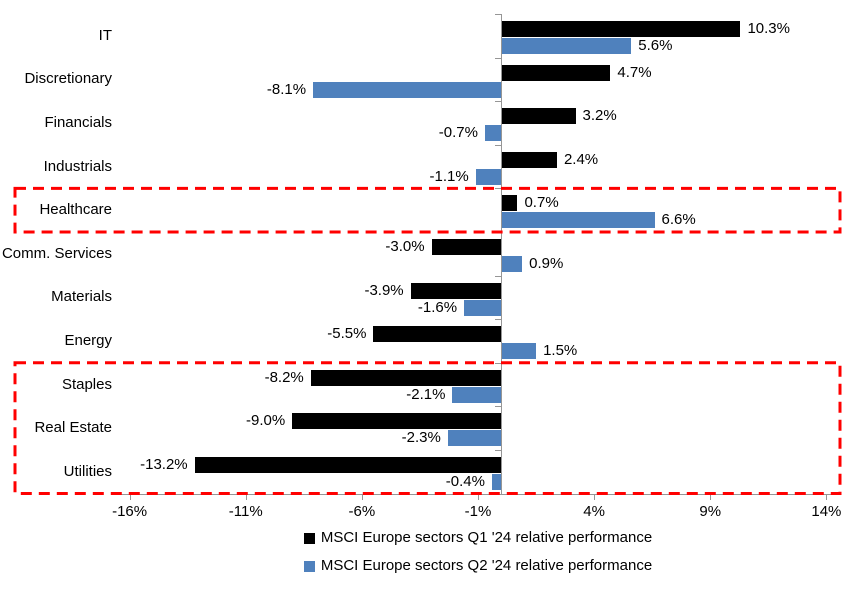  What do you see at coordinates (266, 421) in the screenshot?
I see `bar-label-q1-real-estate: -9.0%` at bounding box center [266, 421].